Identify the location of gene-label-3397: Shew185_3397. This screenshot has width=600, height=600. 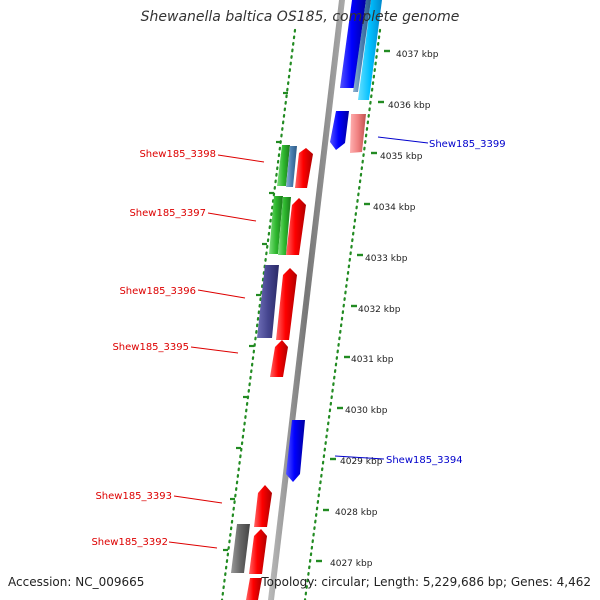
(167, 213).